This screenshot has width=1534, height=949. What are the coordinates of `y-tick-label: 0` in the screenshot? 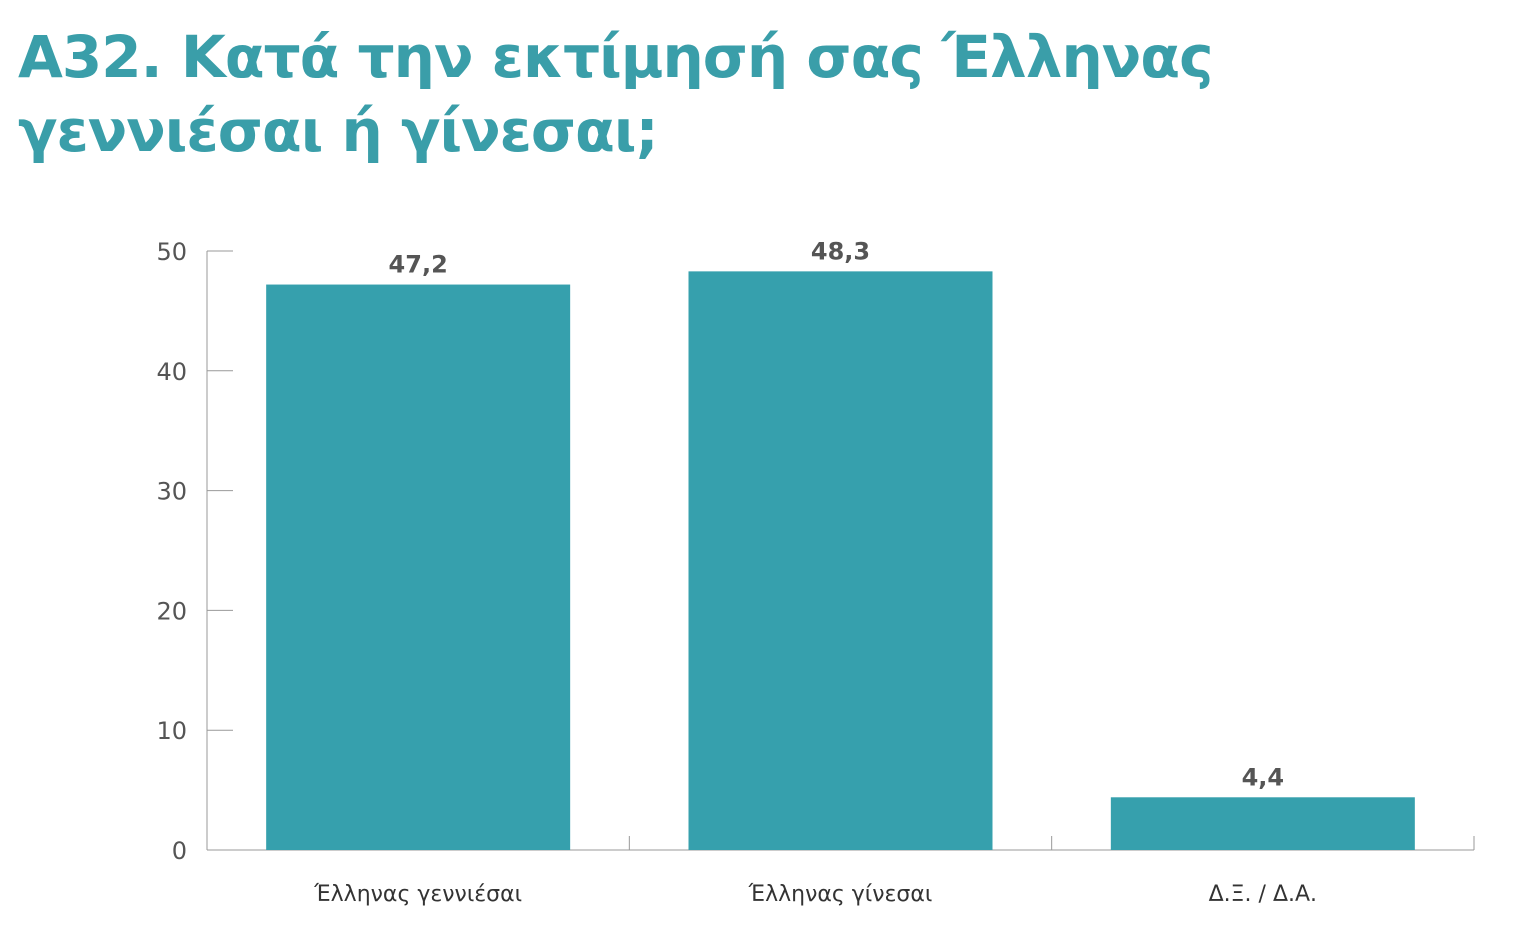 It's located at (179, 851).